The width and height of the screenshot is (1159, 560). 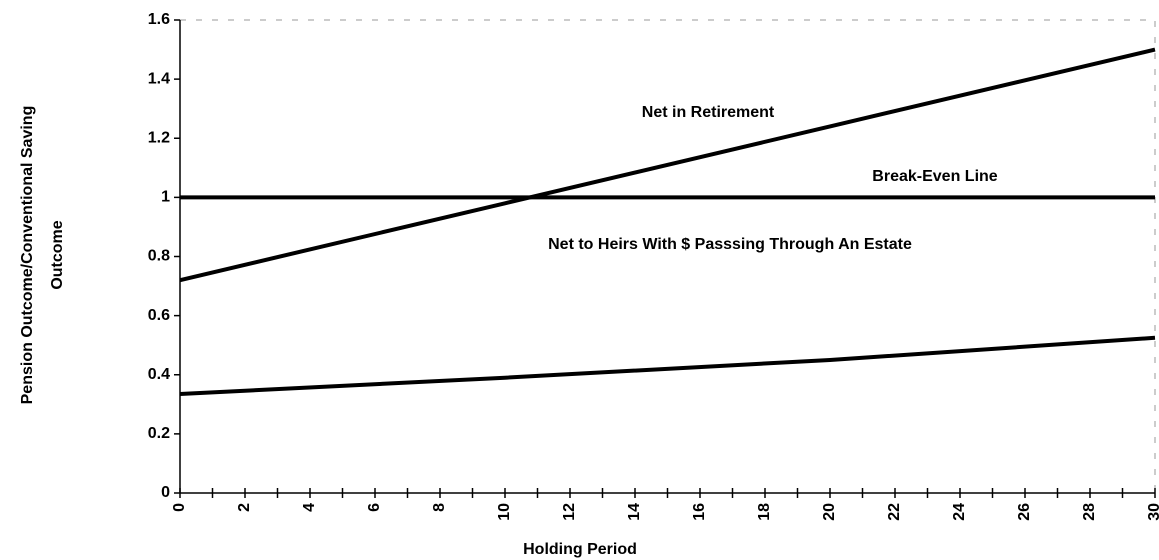 What do you see at coordinates (439, 507) in the screenshot?
I see `x-tick-label: 8` at bounding box center [439, 507].